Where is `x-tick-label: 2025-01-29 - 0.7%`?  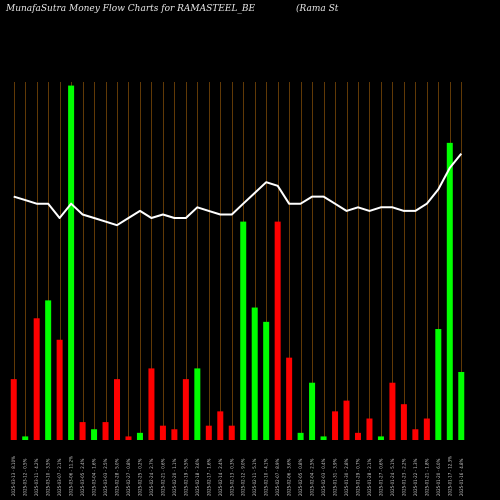 x-tick-label: 2025-01-29 - 0.7% is located at coordinates (357, 477).